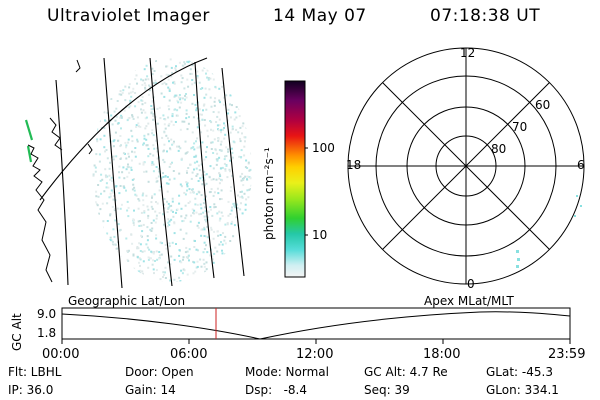  I want to click on mlt-label-6: 6, so click(581, 165).